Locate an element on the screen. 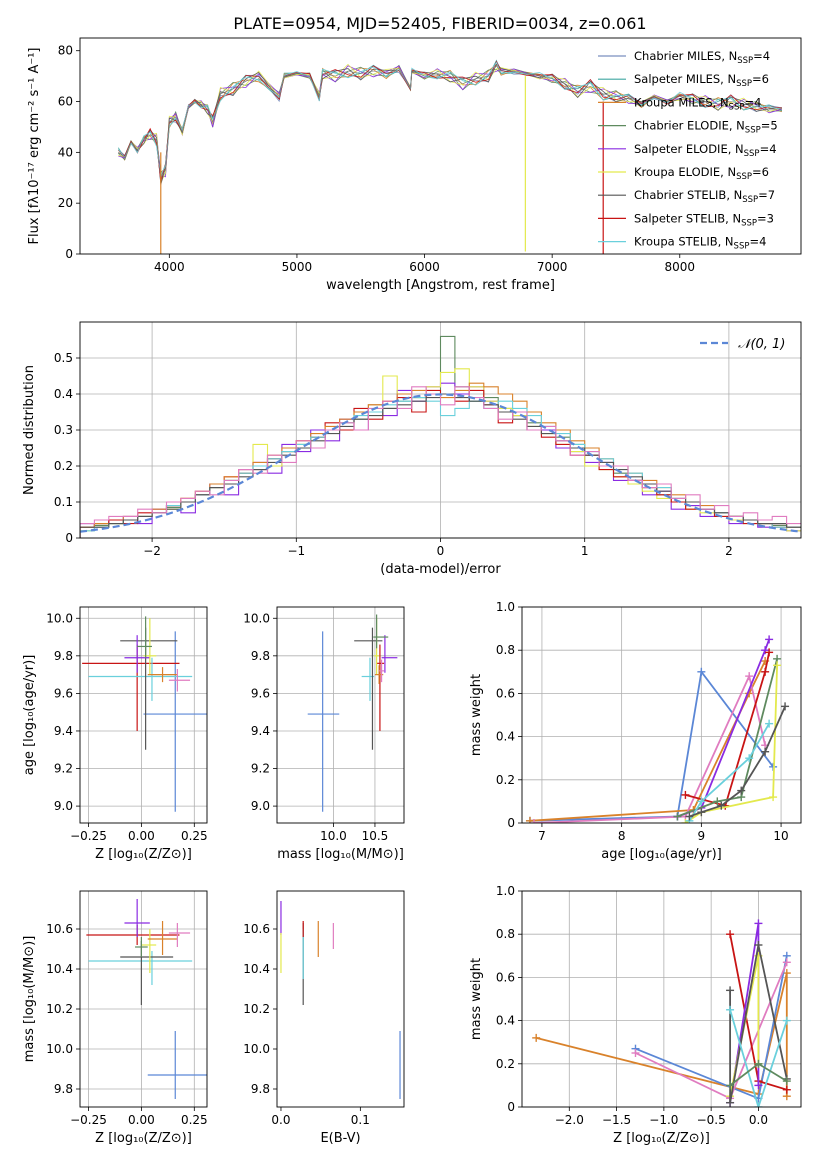 The width and height of the screenshot is (819, 1174). x-tick-label: −1.0 is located at coordinates (663, 1120).